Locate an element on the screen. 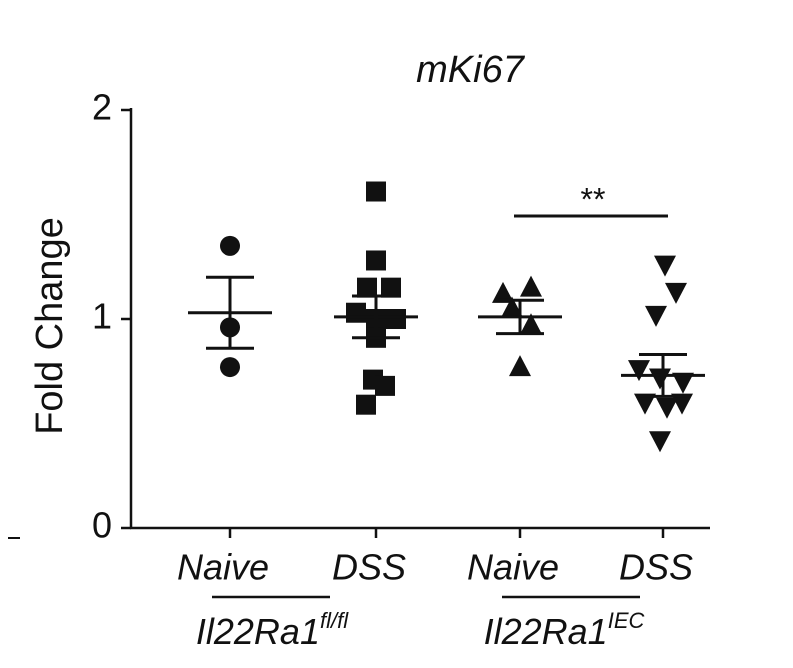 This screenshot has width=793, height=668. group-label-superscript: fl/fl is located at coordinates (334, 620).